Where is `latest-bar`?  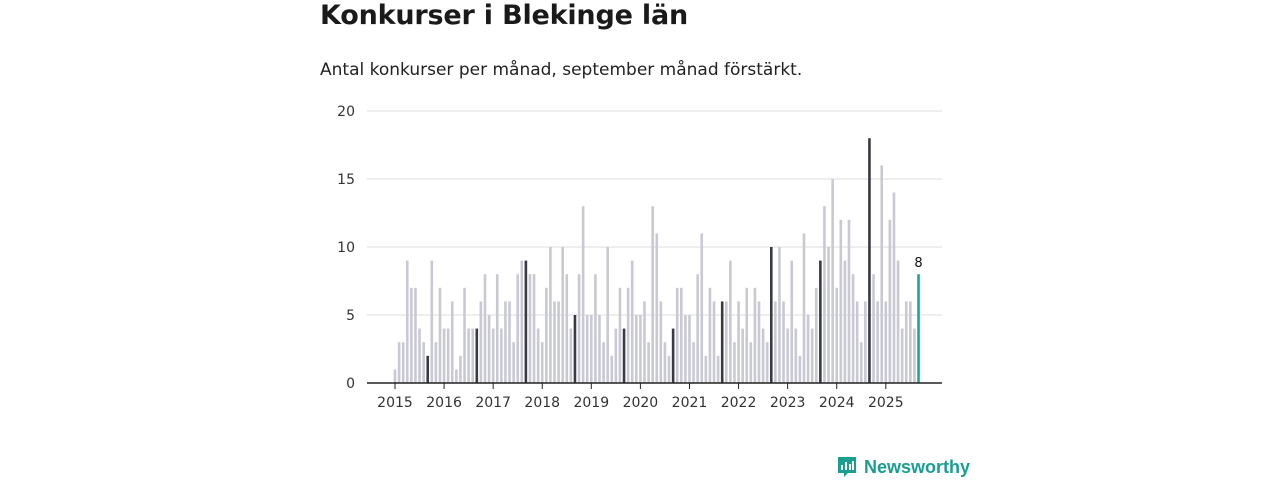
latest-bar is located at coordinates (918, 328).